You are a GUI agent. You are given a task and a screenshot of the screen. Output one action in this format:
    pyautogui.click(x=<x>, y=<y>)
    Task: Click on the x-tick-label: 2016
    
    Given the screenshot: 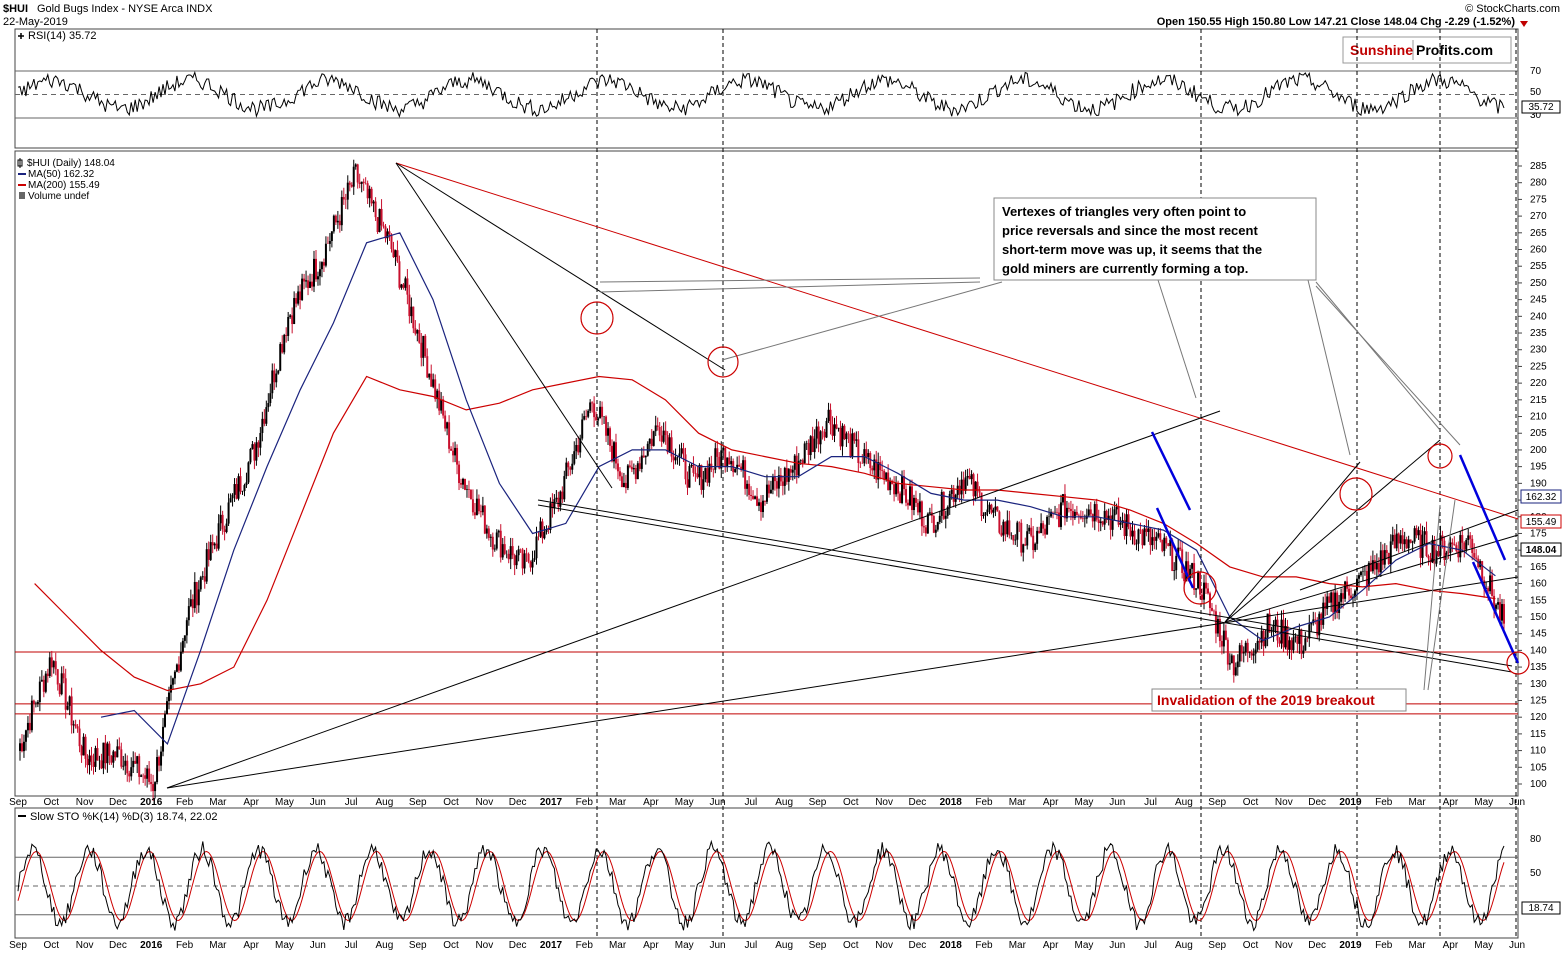 What is the action you would take?
    pyautogui.click(x=151, y=945)
    